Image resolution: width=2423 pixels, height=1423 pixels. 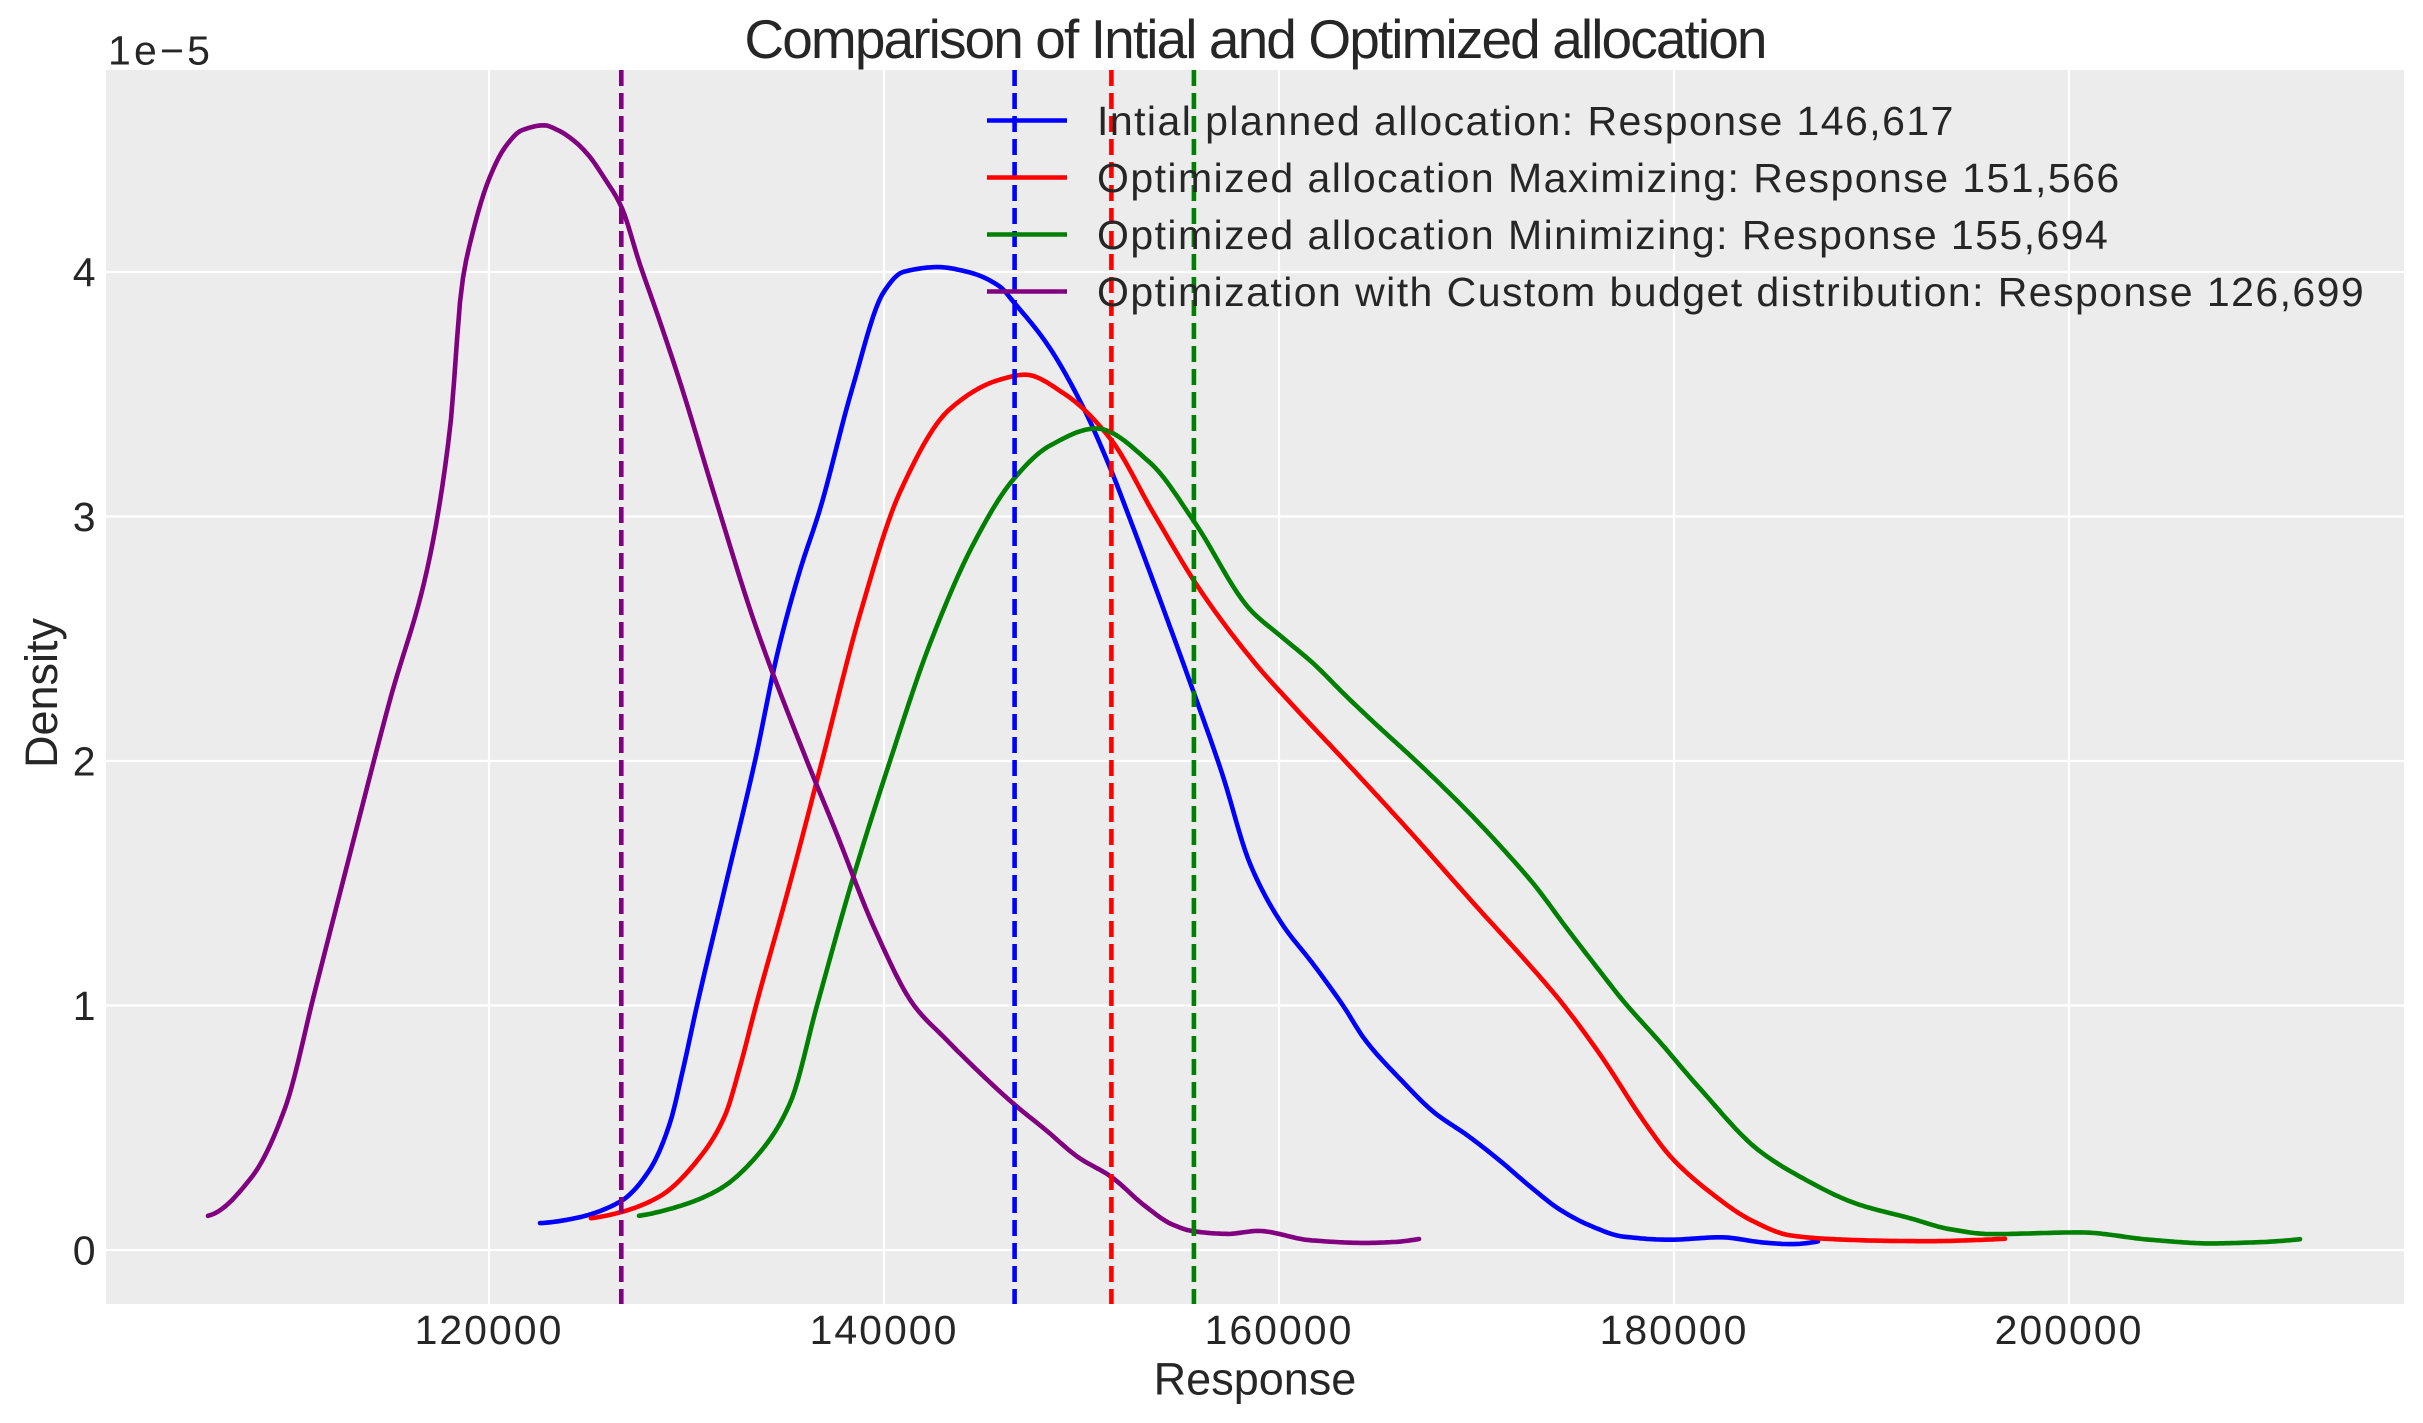 I want to click on svg-text: Density, so click(x=41, y=692).